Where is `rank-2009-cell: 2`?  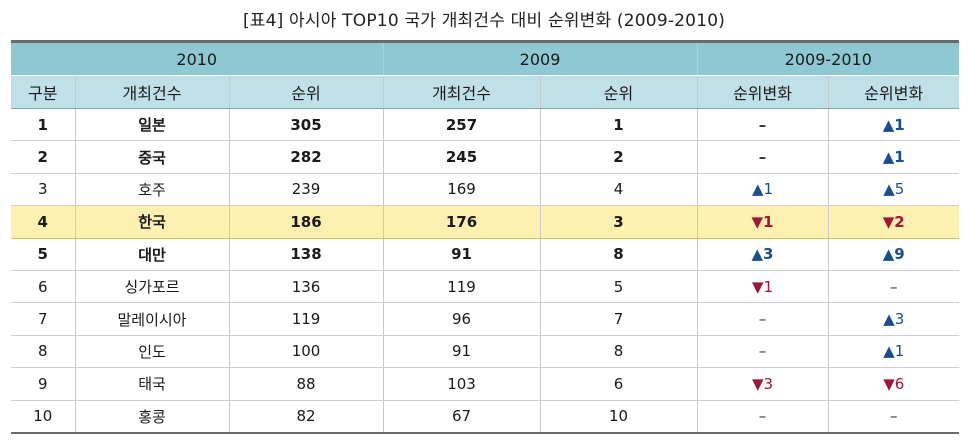 rank-2009-cell: 2 is located at coordinates (619, 157).